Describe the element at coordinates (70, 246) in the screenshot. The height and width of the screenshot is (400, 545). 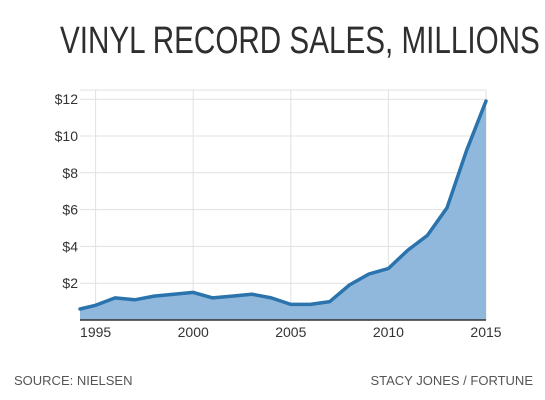
I see `y-tick-label: $4` at that location.